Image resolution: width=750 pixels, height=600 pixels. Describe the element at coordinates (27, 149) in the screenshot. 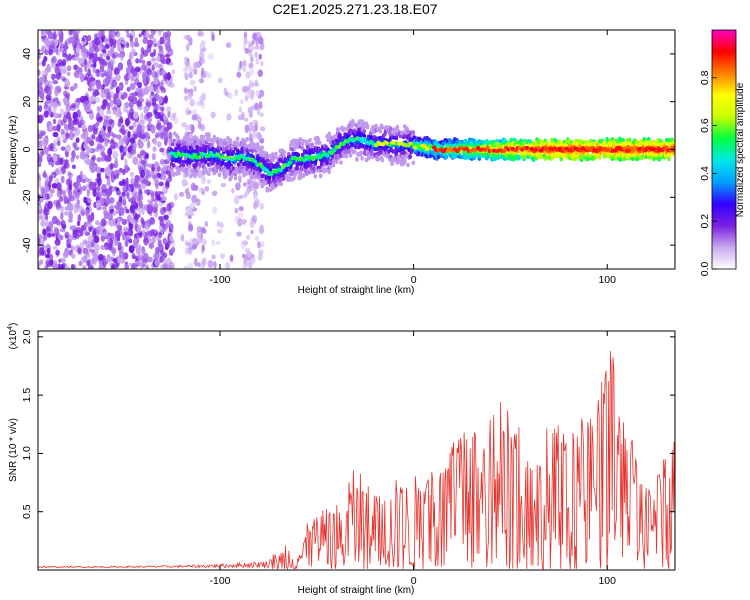

I see `y-tick-label: 0` at that location.